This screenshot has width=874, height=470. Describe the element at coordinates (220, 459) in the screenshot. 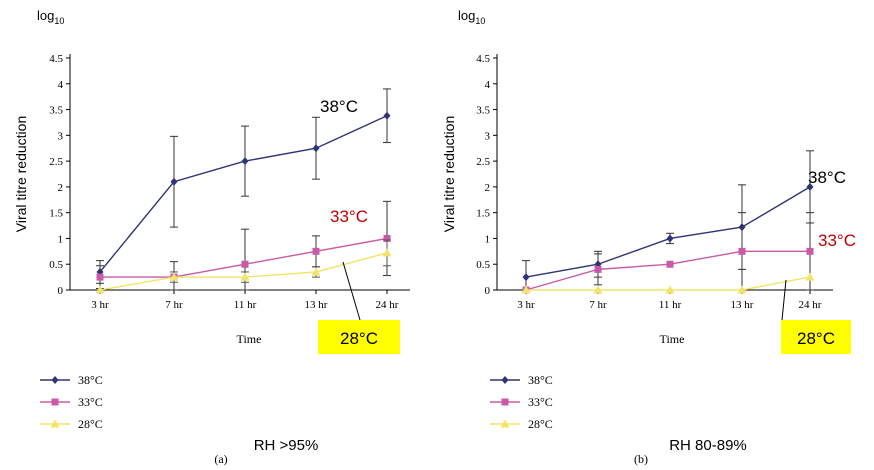

I see `panel-label: (a)` at that location.